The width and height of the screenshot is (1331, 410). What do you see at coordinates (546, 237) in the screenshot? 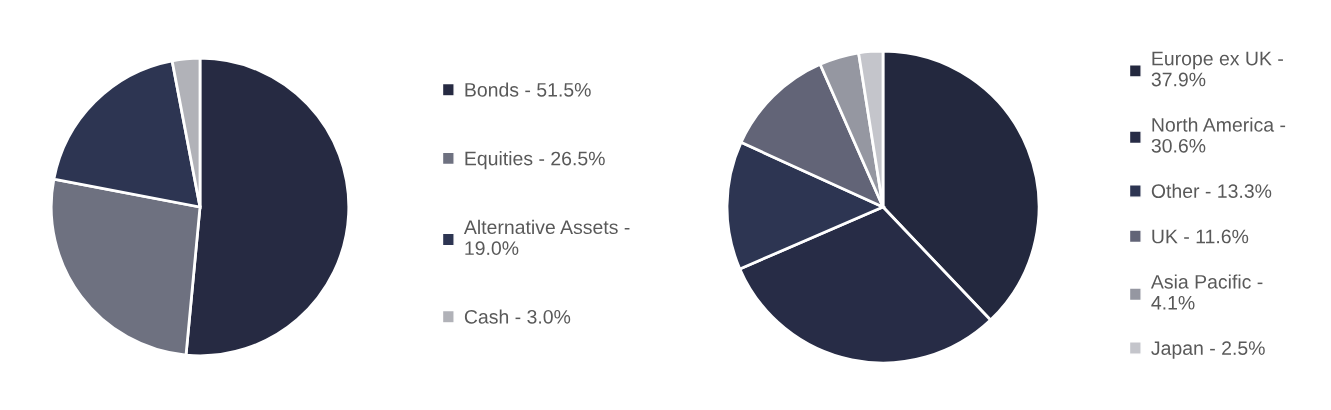
I see `legend-label: Alternative Assets - 19.0%` at bounding box center [546, 237].